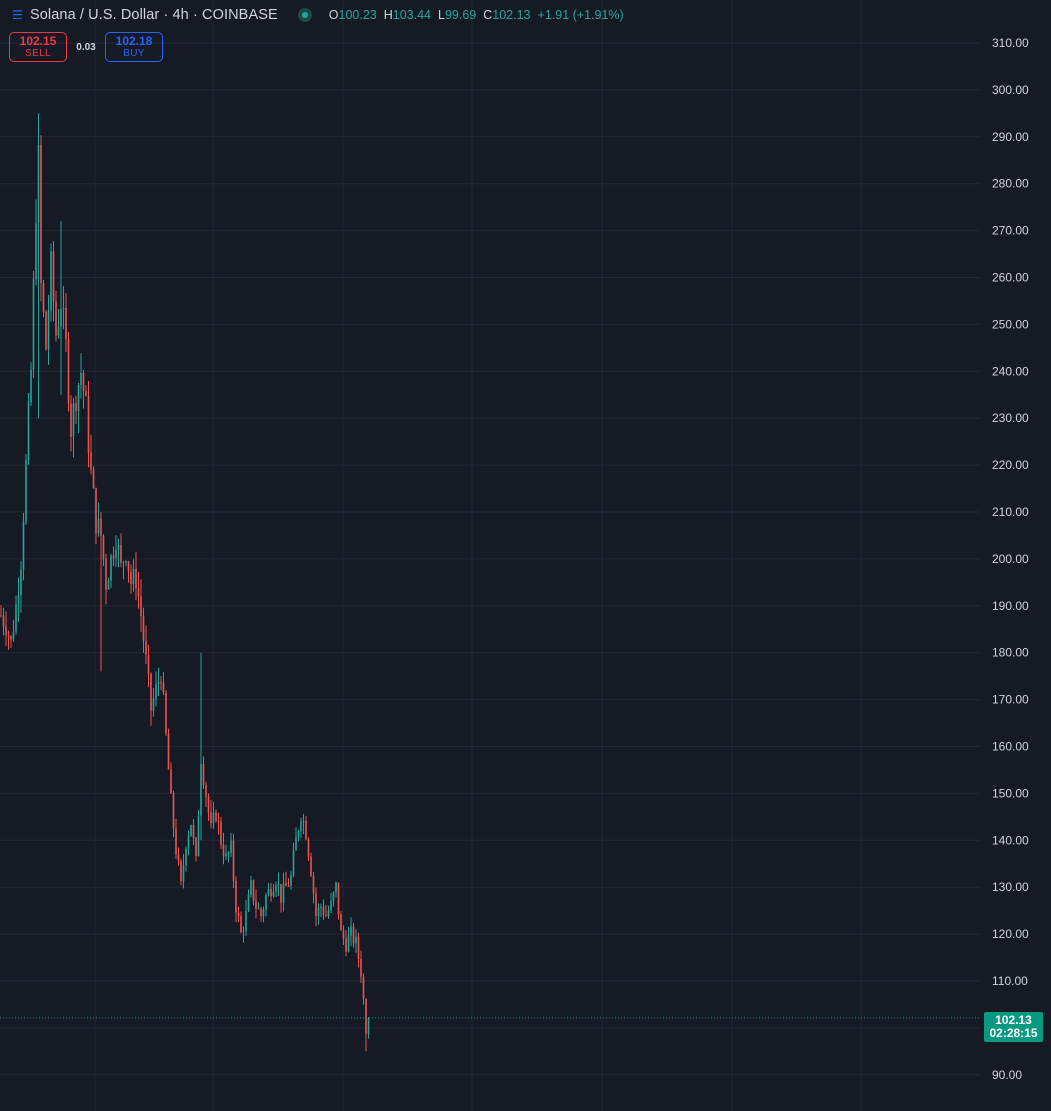 This screenshot has height=1111, width=1051. What do you see at coordinates (1010, 981) in the screenshot?
I see `y-axis-tick-label: 110.00` at bounding box center [1010, 981].